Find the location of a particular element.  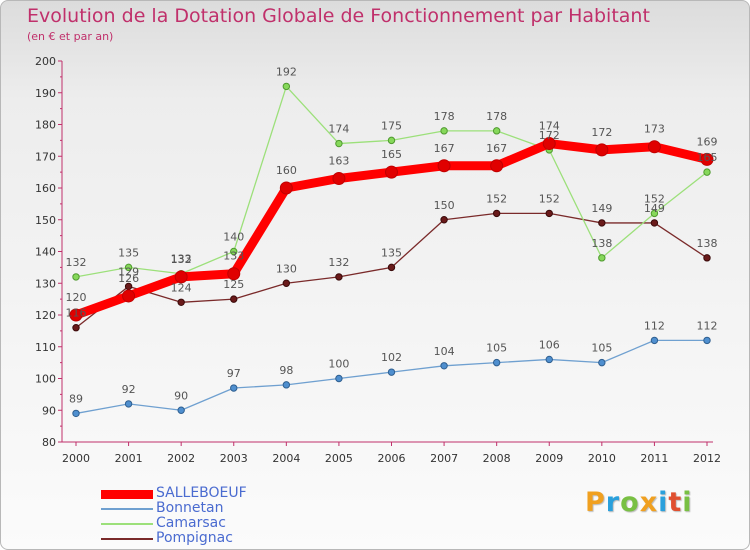

data-label-salleboeuf: 173 is located at coordinates (654, 129).